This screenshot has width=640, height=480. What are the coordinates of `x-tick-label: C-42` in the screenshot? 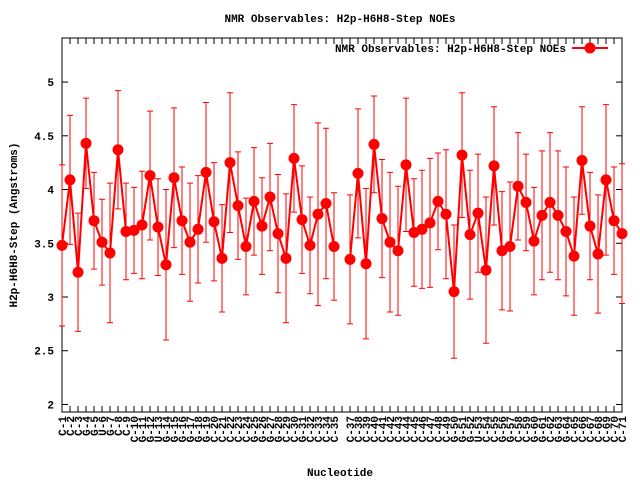 It's located at (392, 429).